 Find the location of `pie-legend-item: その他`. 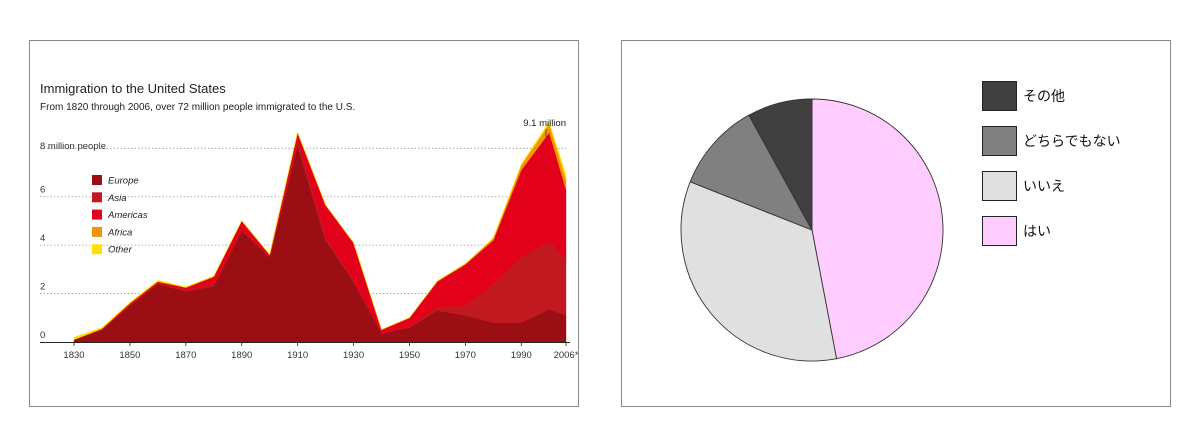

pie-legend-item: その他 is located at coordinates (1051, 96).